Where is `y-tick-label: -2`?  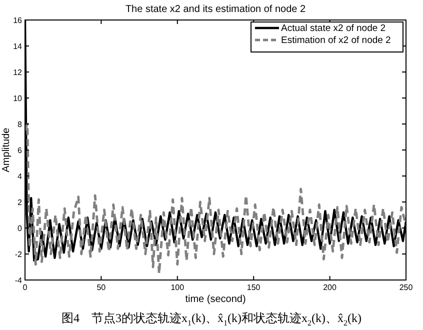 y-tick-label: -2 is located at coordinates (18, 254).